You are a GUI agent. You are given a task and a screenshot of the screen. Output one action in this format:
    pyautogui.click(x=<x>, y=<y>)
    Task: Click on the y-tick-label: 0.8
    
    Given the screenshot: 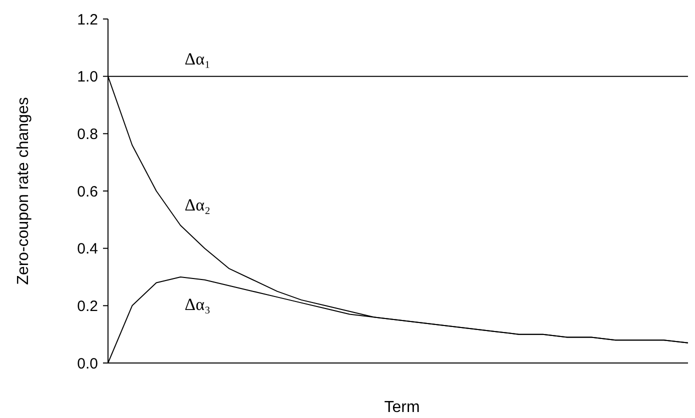 What is the action you would take?
    pyautogui.click(x=87, y=134)
    